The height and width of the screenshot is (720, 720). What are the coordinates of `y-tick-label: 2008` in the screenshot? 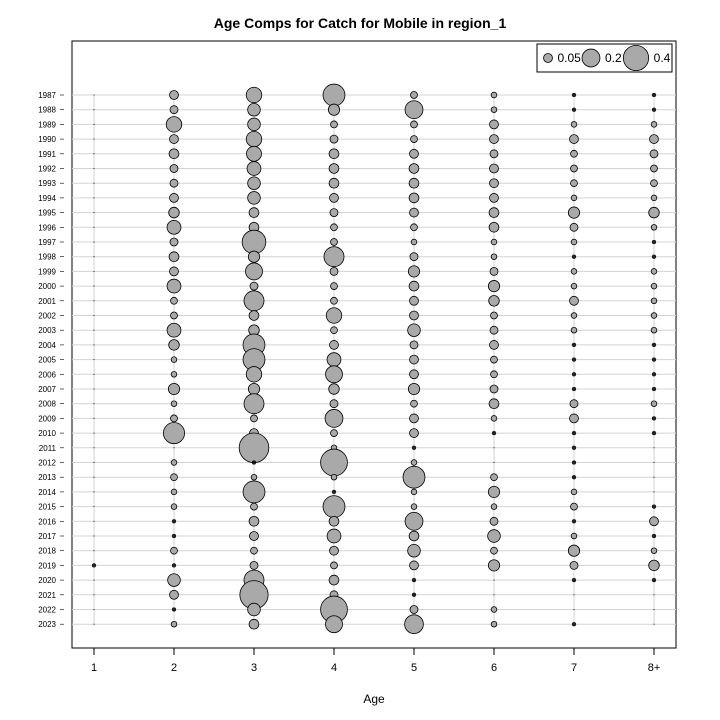 It's located at (47, 404).